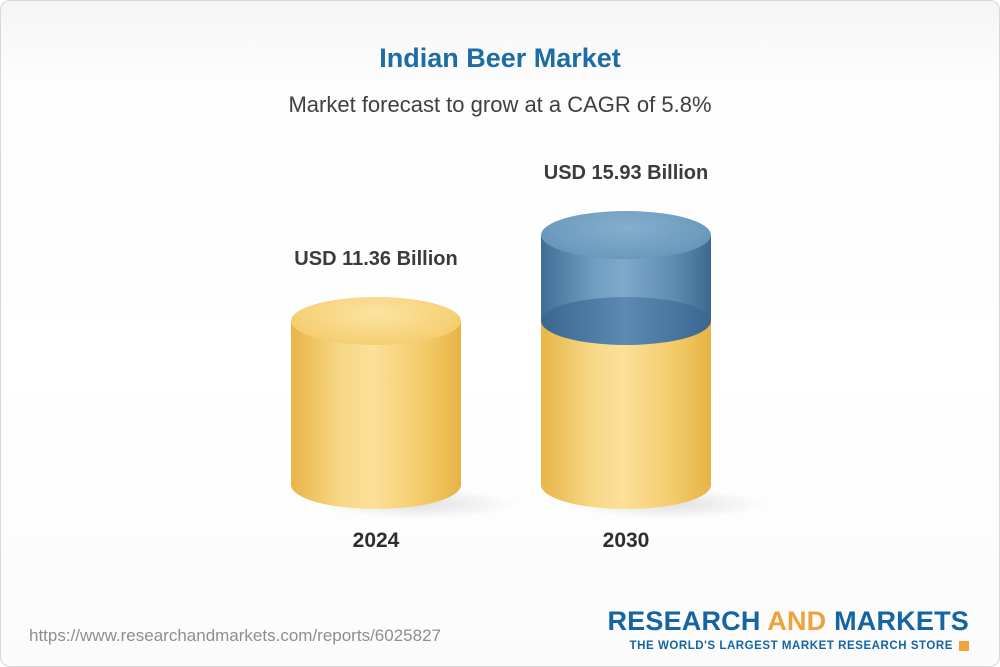 This screenshot has width=1000, height=667. I want to click on bar-2024-cylinder, so click(403, 407).